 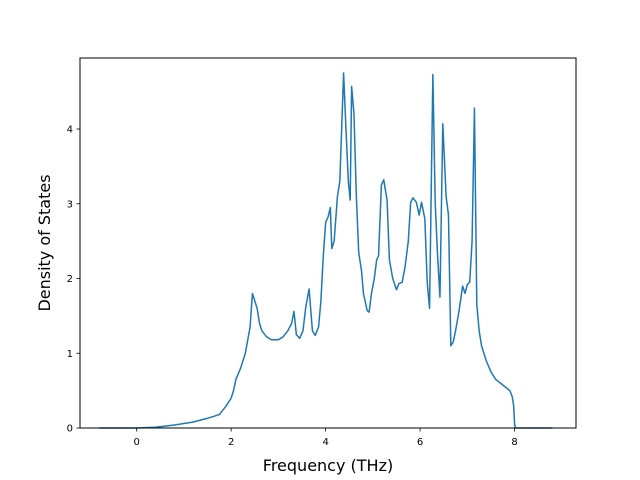 I want to click on x-tick-label: 2, so click(x=231, y=442).